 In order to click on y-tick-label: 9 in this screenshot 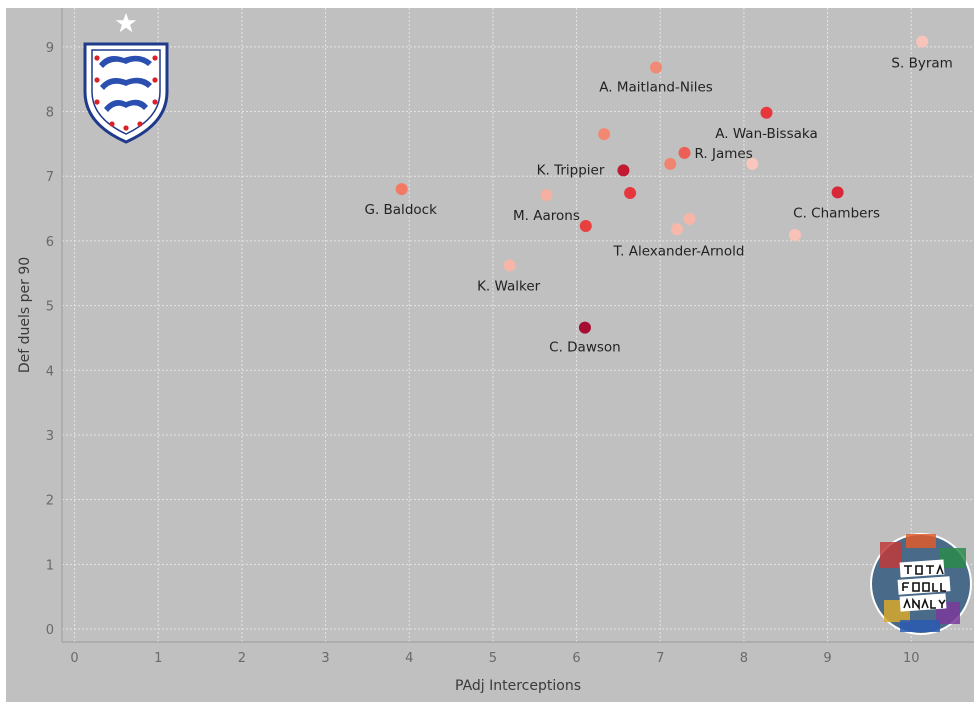, I will do `click(50, 48)`.